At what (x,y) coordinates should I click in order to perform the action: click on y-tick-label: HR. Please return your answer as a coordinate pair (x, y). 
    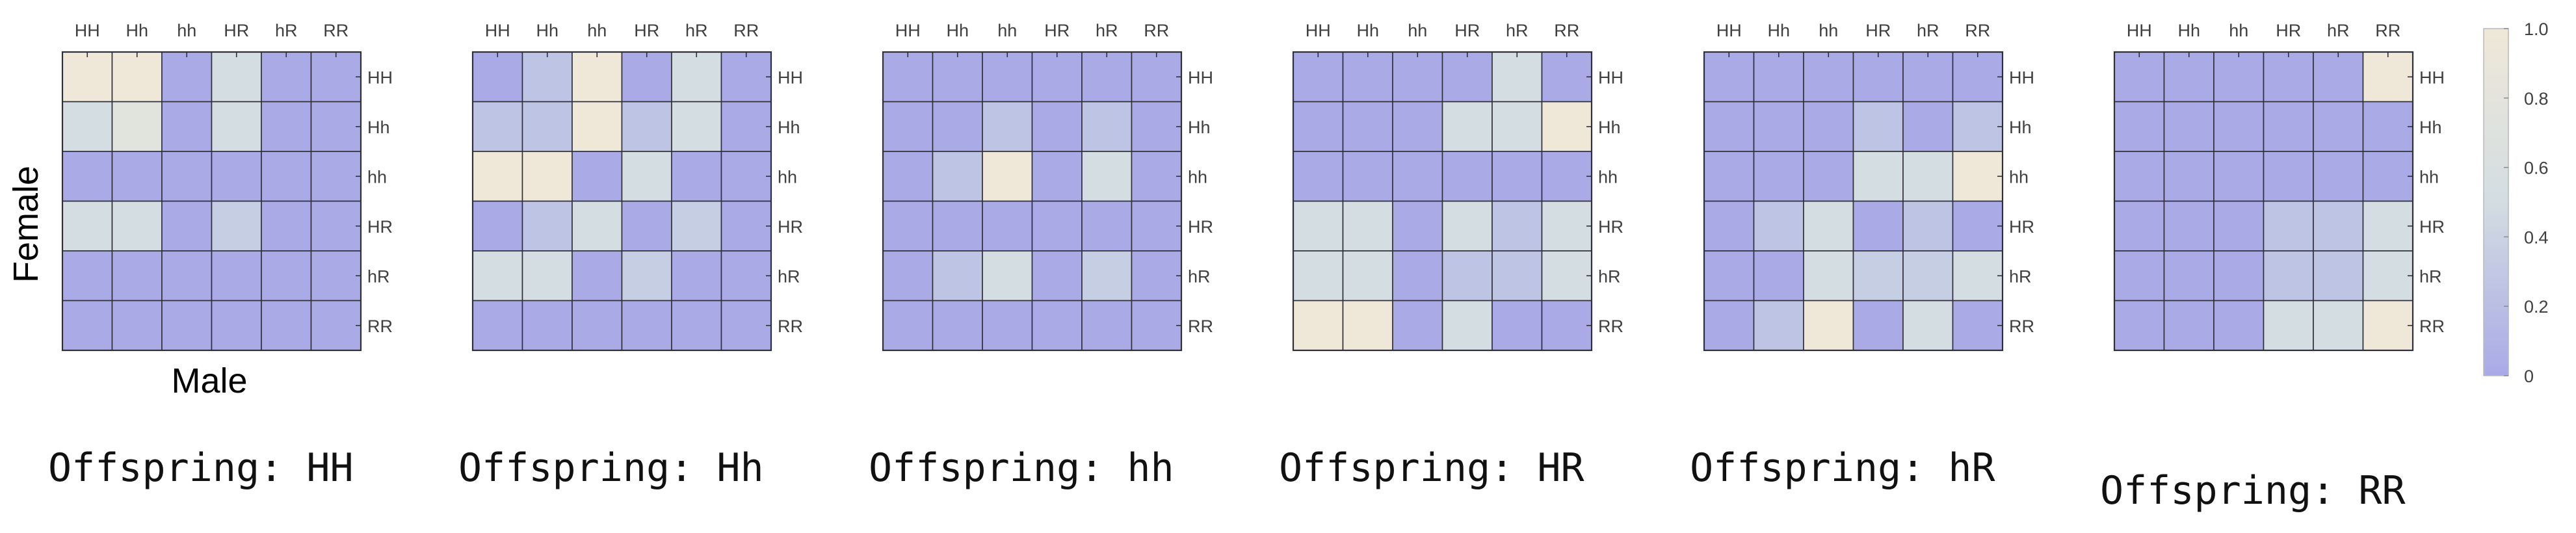
    Looking at the image, I should click on (1610, 227).